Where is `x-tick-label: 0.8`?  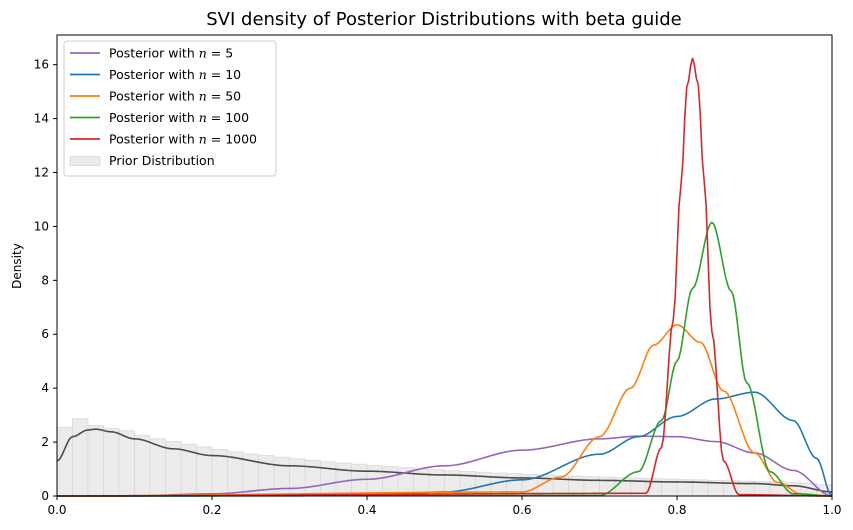
x-tick-label: 0.8 is located at coordinates (676, 510).